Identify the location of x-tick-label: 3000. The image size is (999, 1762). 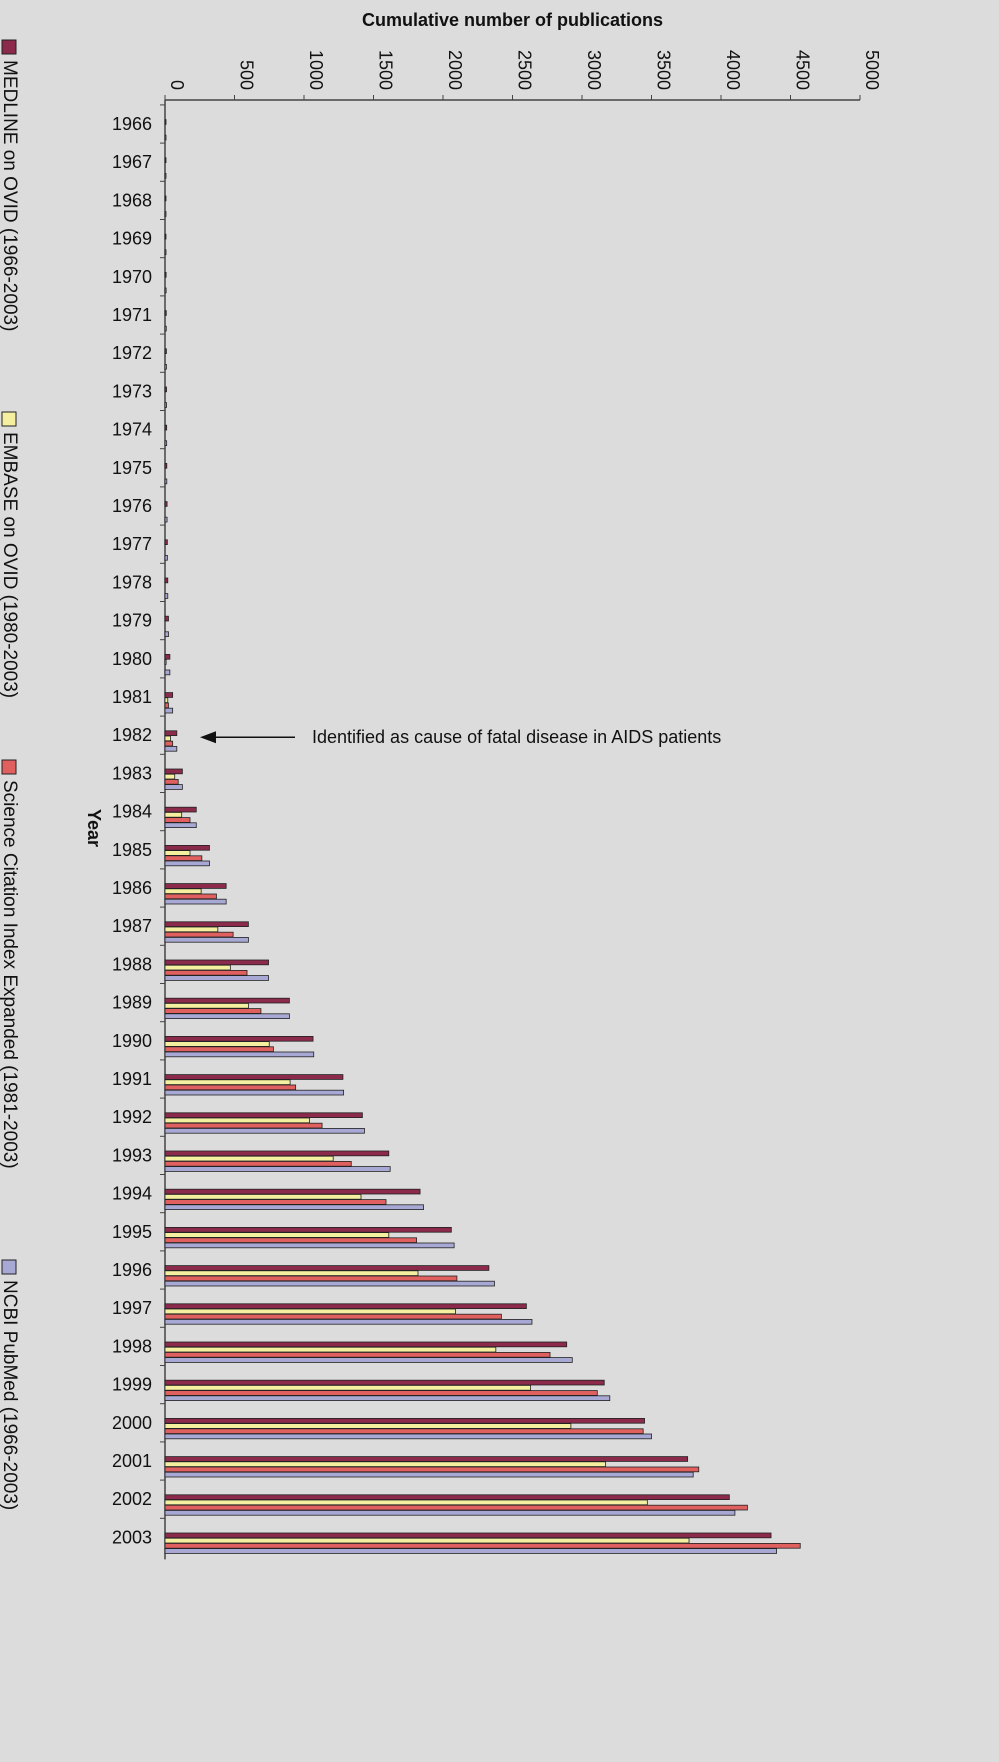
(594, 70).